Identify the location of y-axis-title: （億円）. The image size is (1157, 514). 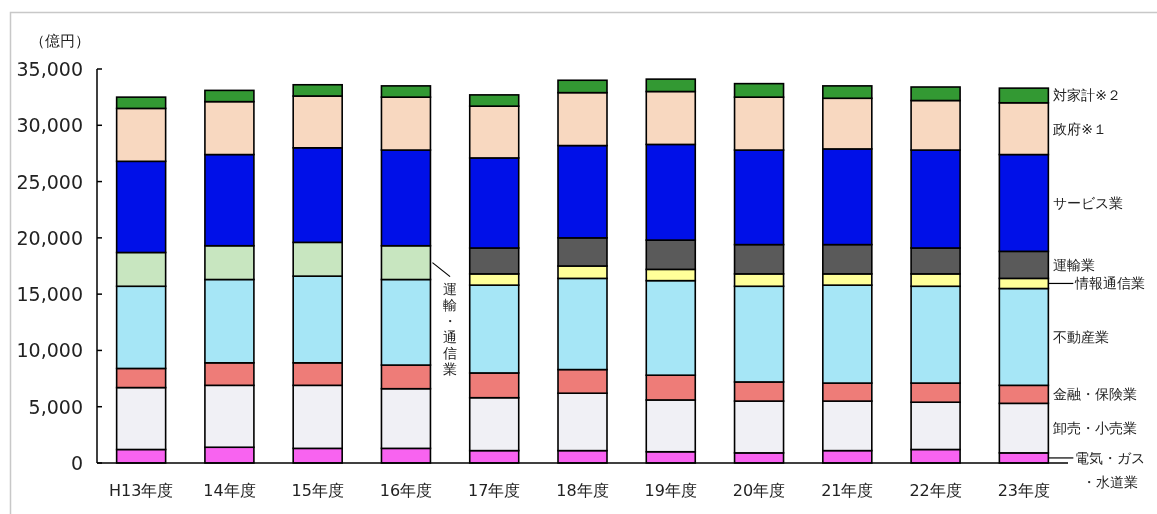
(60, 41).